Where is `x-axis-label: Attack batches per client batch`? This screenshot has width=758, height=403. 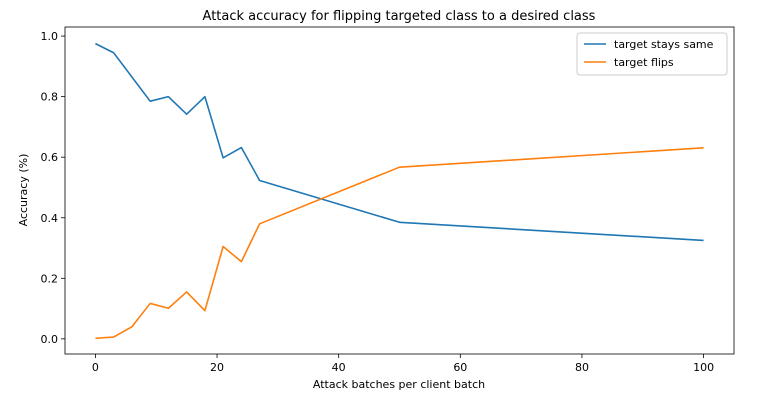
x-axis-label: Attack batches per client batch is located at coordinates (399, 384).